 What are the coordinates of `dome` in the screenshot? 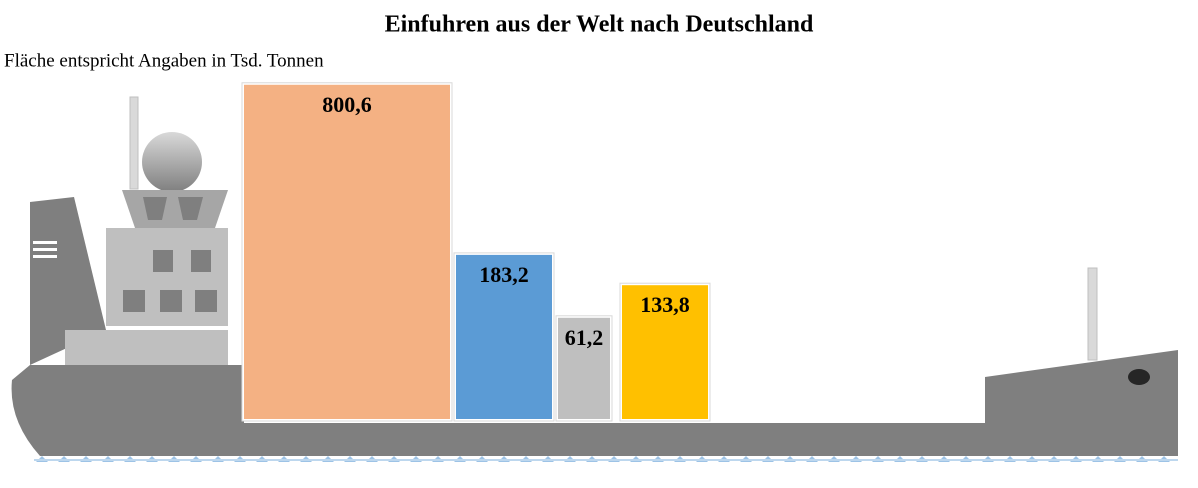 It's located at (172, 162).